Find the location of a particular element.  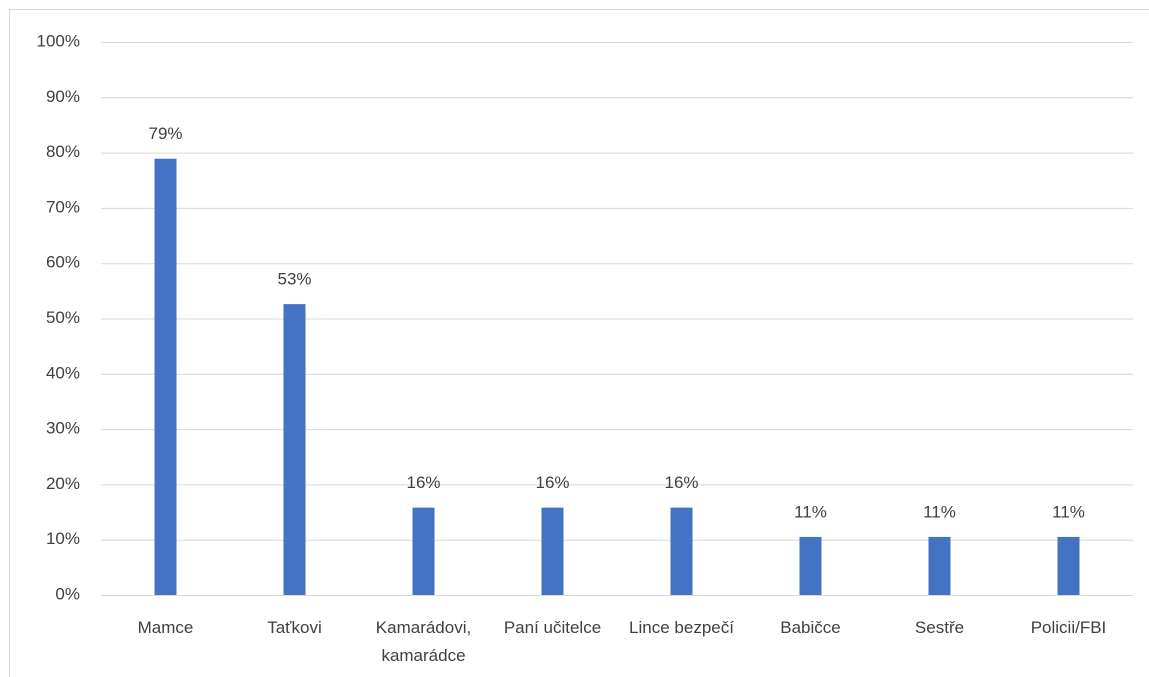

x-tick-label: Policii/FBI is located at coordinates (1068, 627).